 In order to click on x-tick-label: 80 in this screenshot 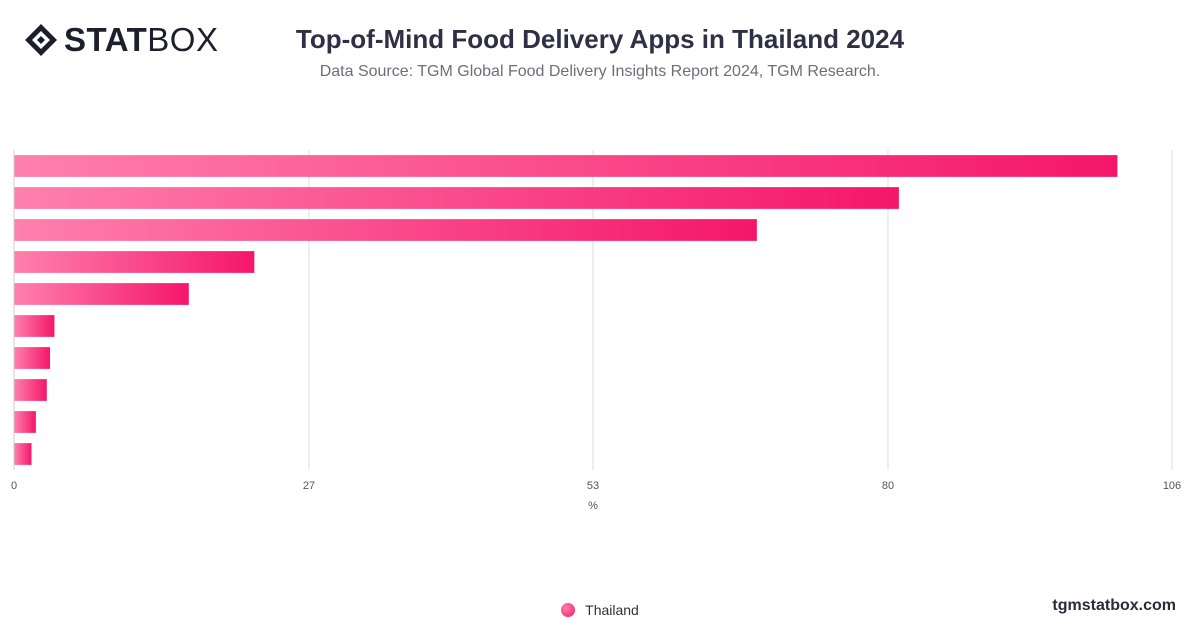, I will do `click(888, 486)`.